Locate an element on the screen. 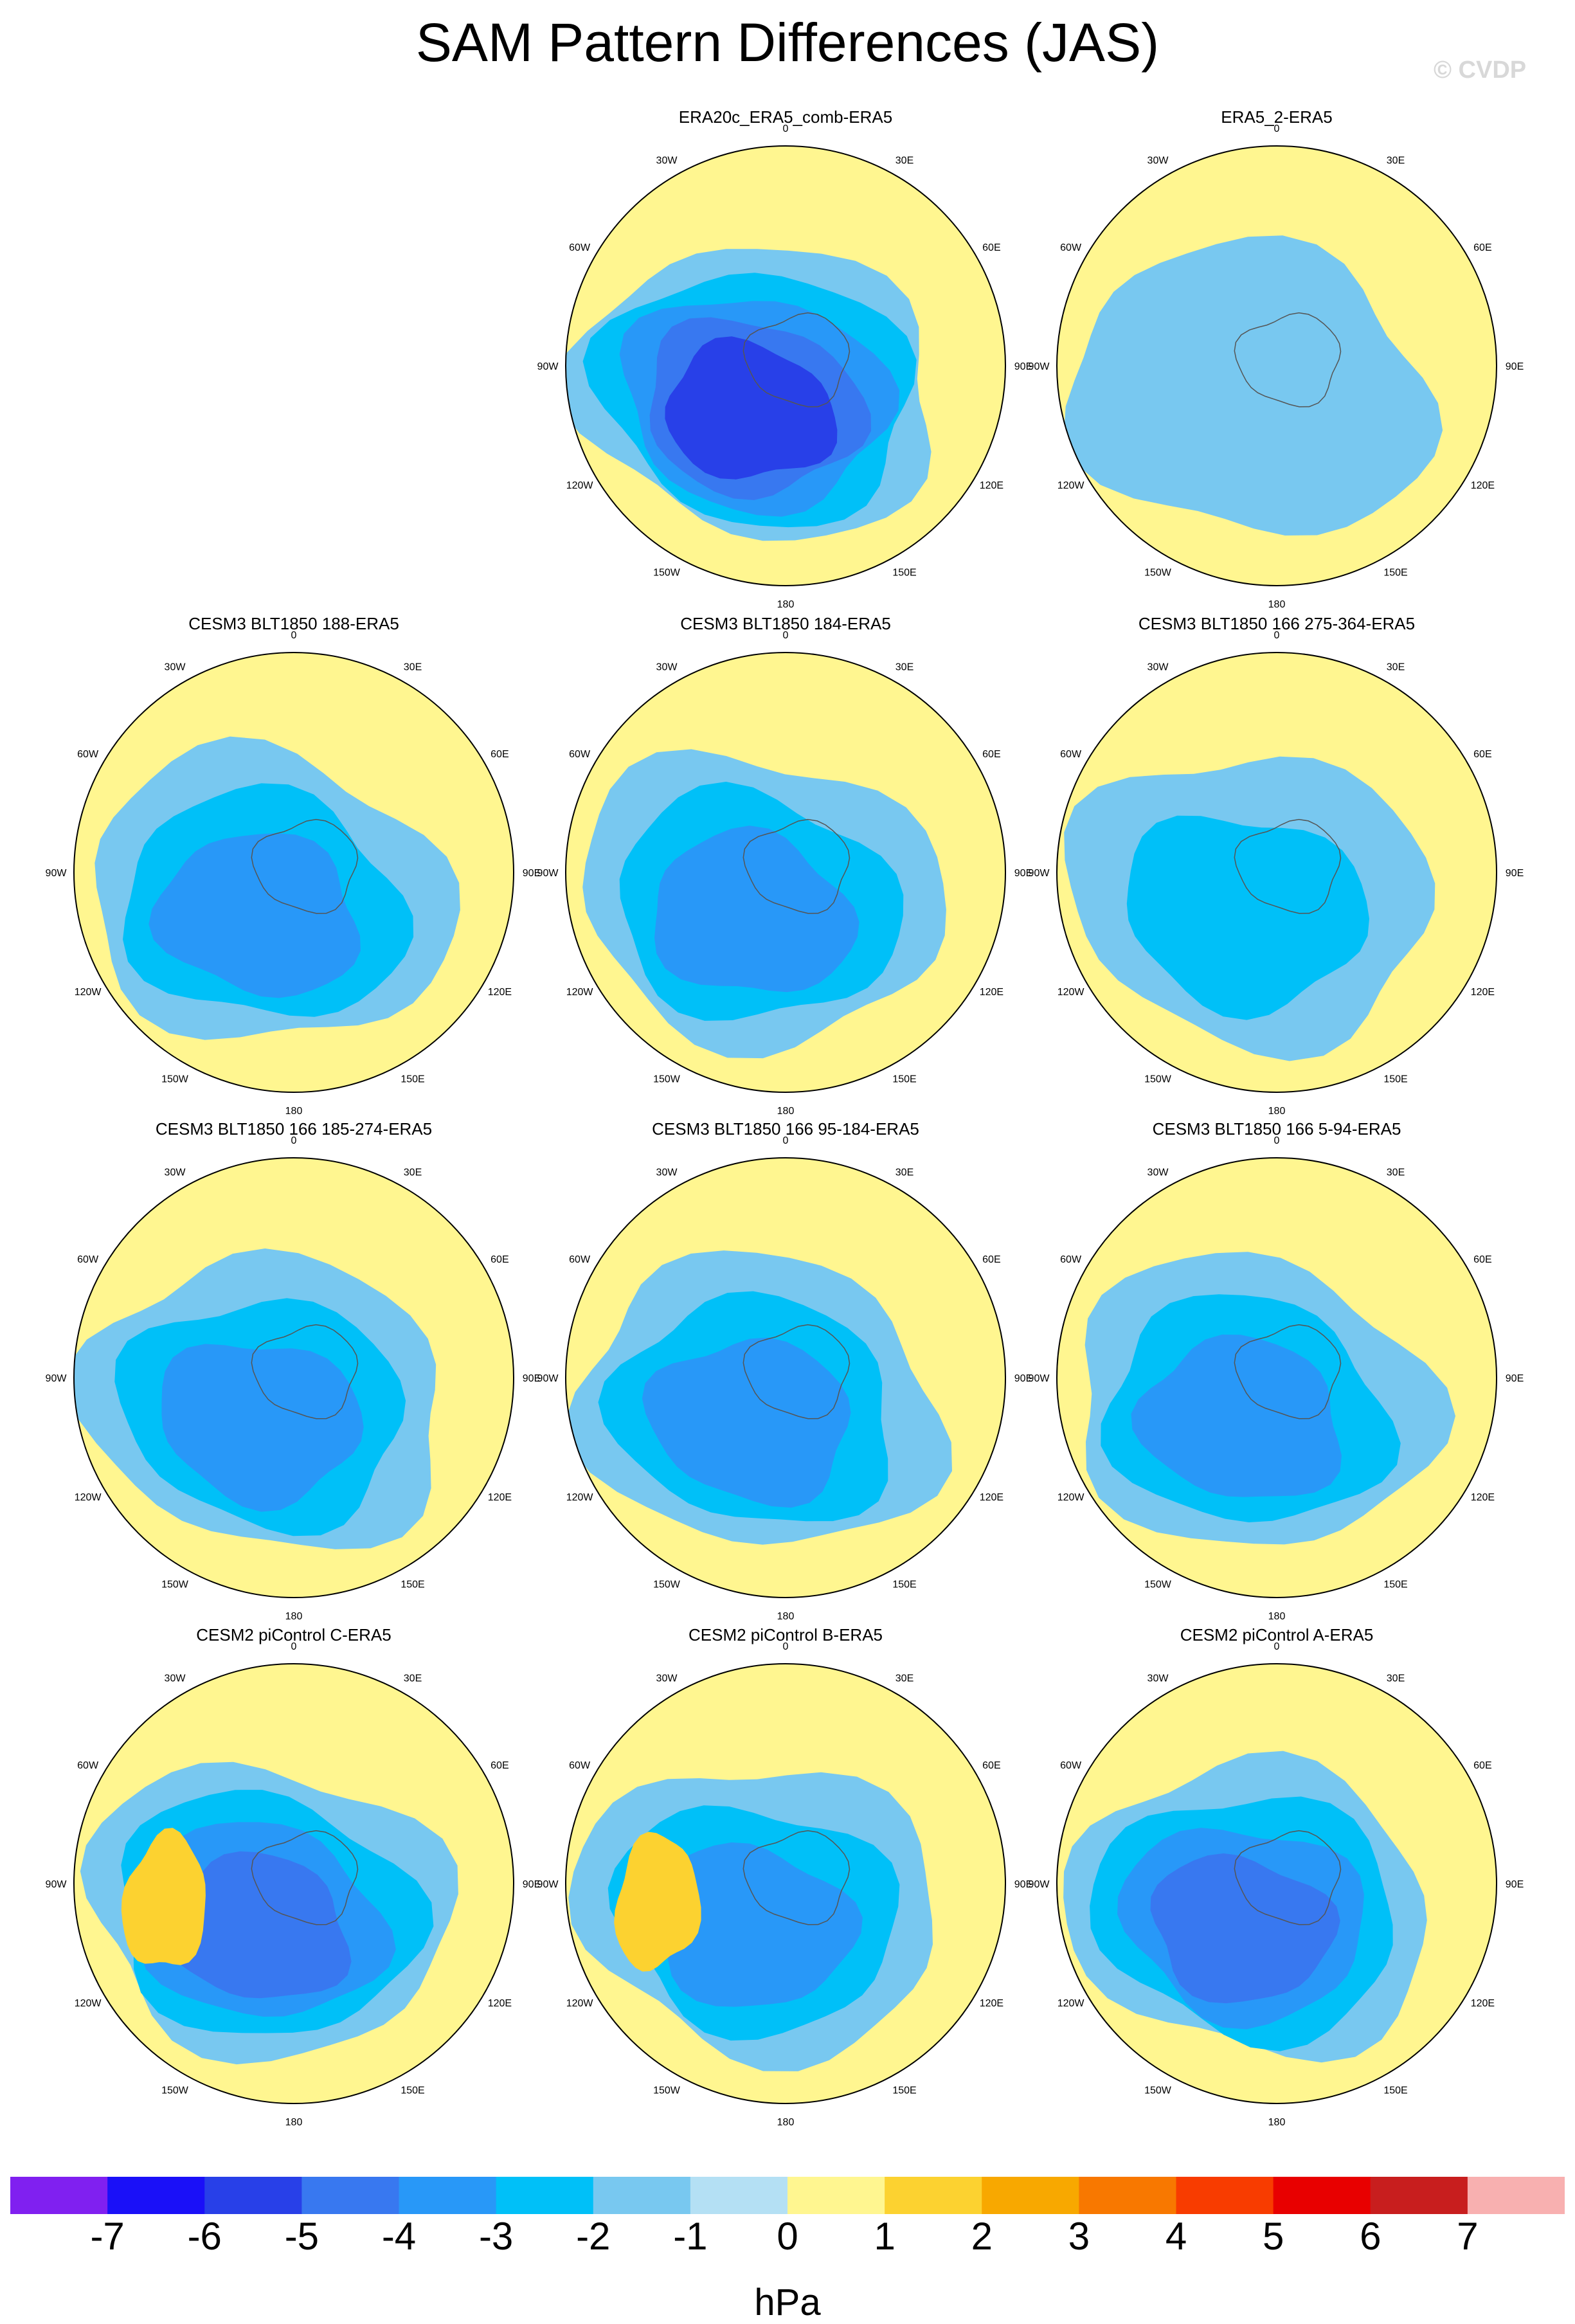  panel-title: ERA20c_ERA5_comb-ERA5 is located at coordinates (786, 117).